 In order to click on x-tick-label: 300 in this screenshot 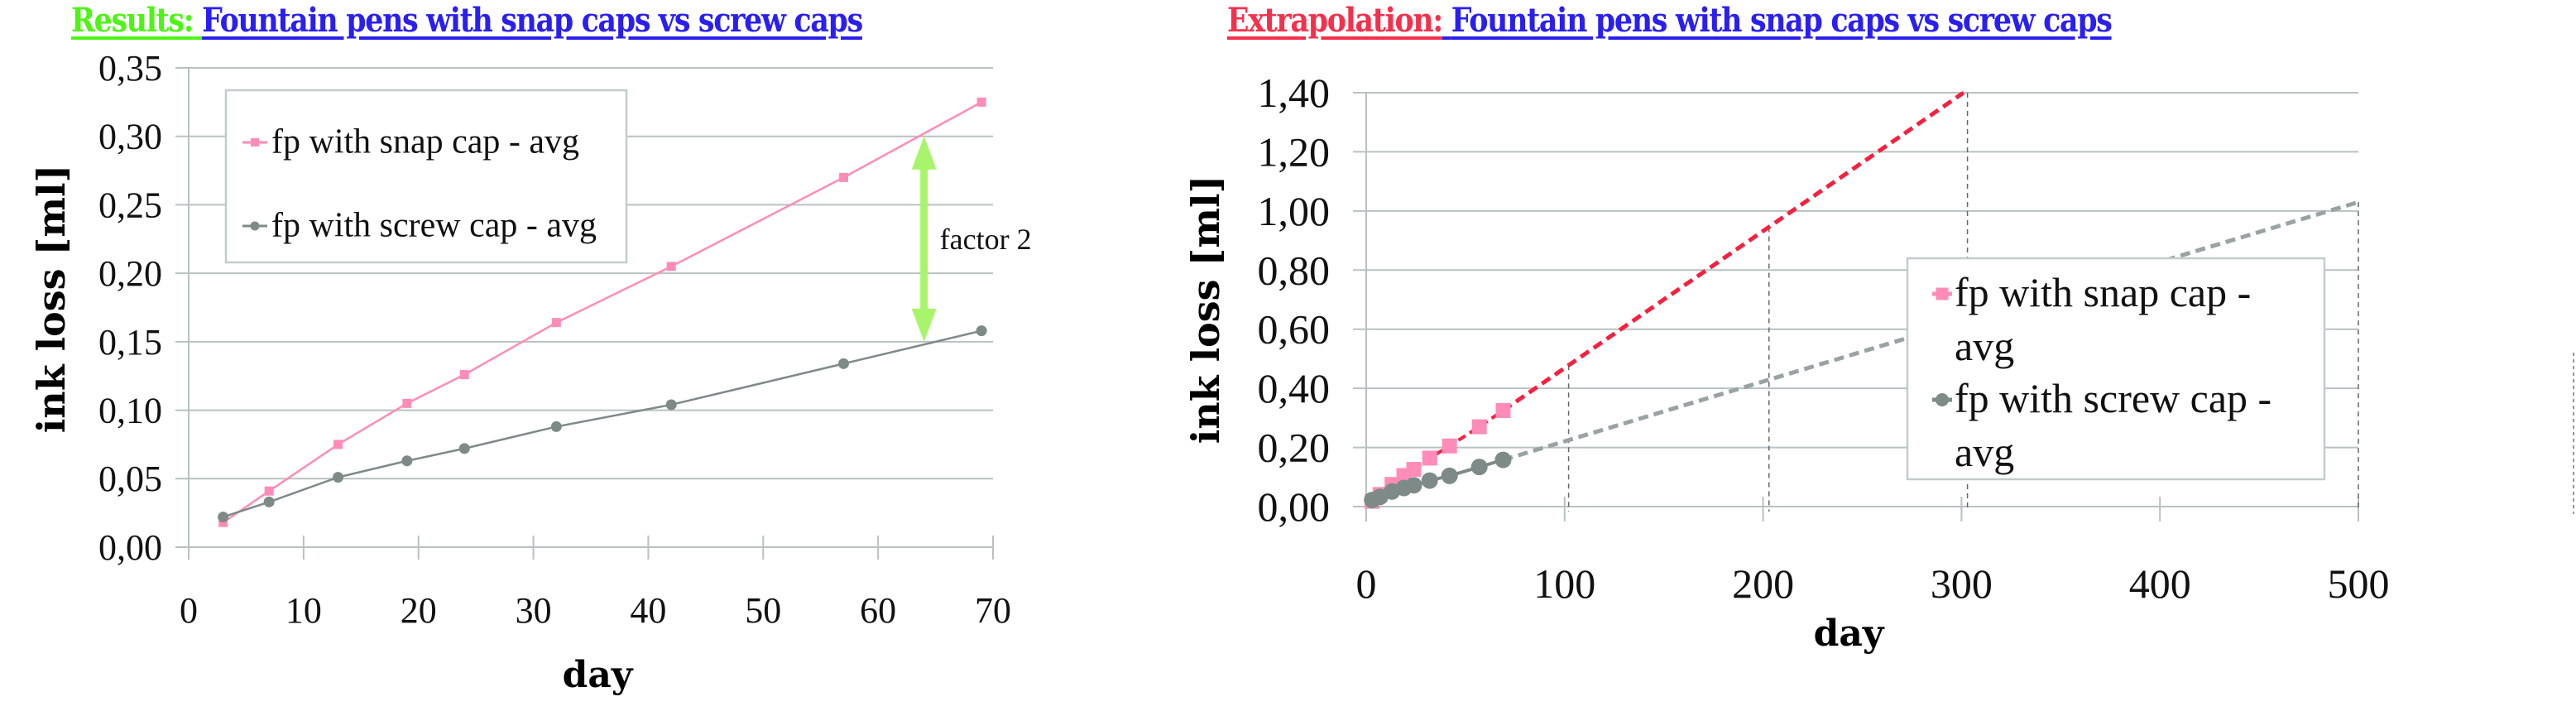, I will do `click(1962, 583)`.